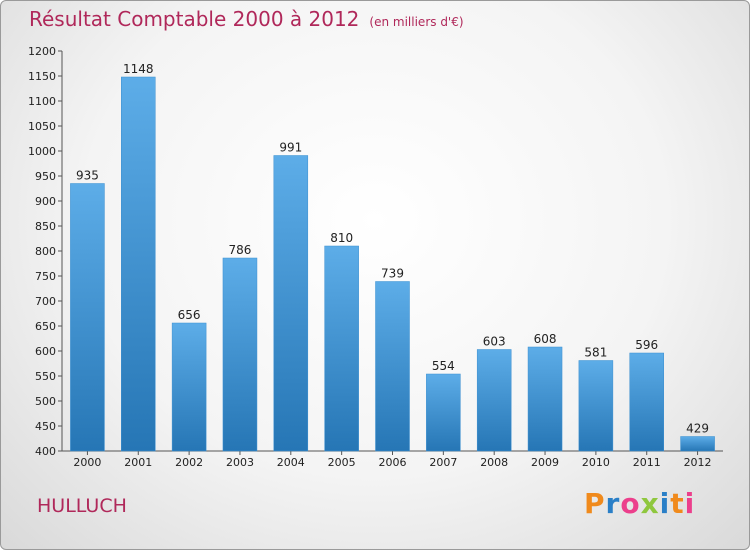 This screenshot has height=550, width=750. I want to click on bar-2008, so click(494, 400).